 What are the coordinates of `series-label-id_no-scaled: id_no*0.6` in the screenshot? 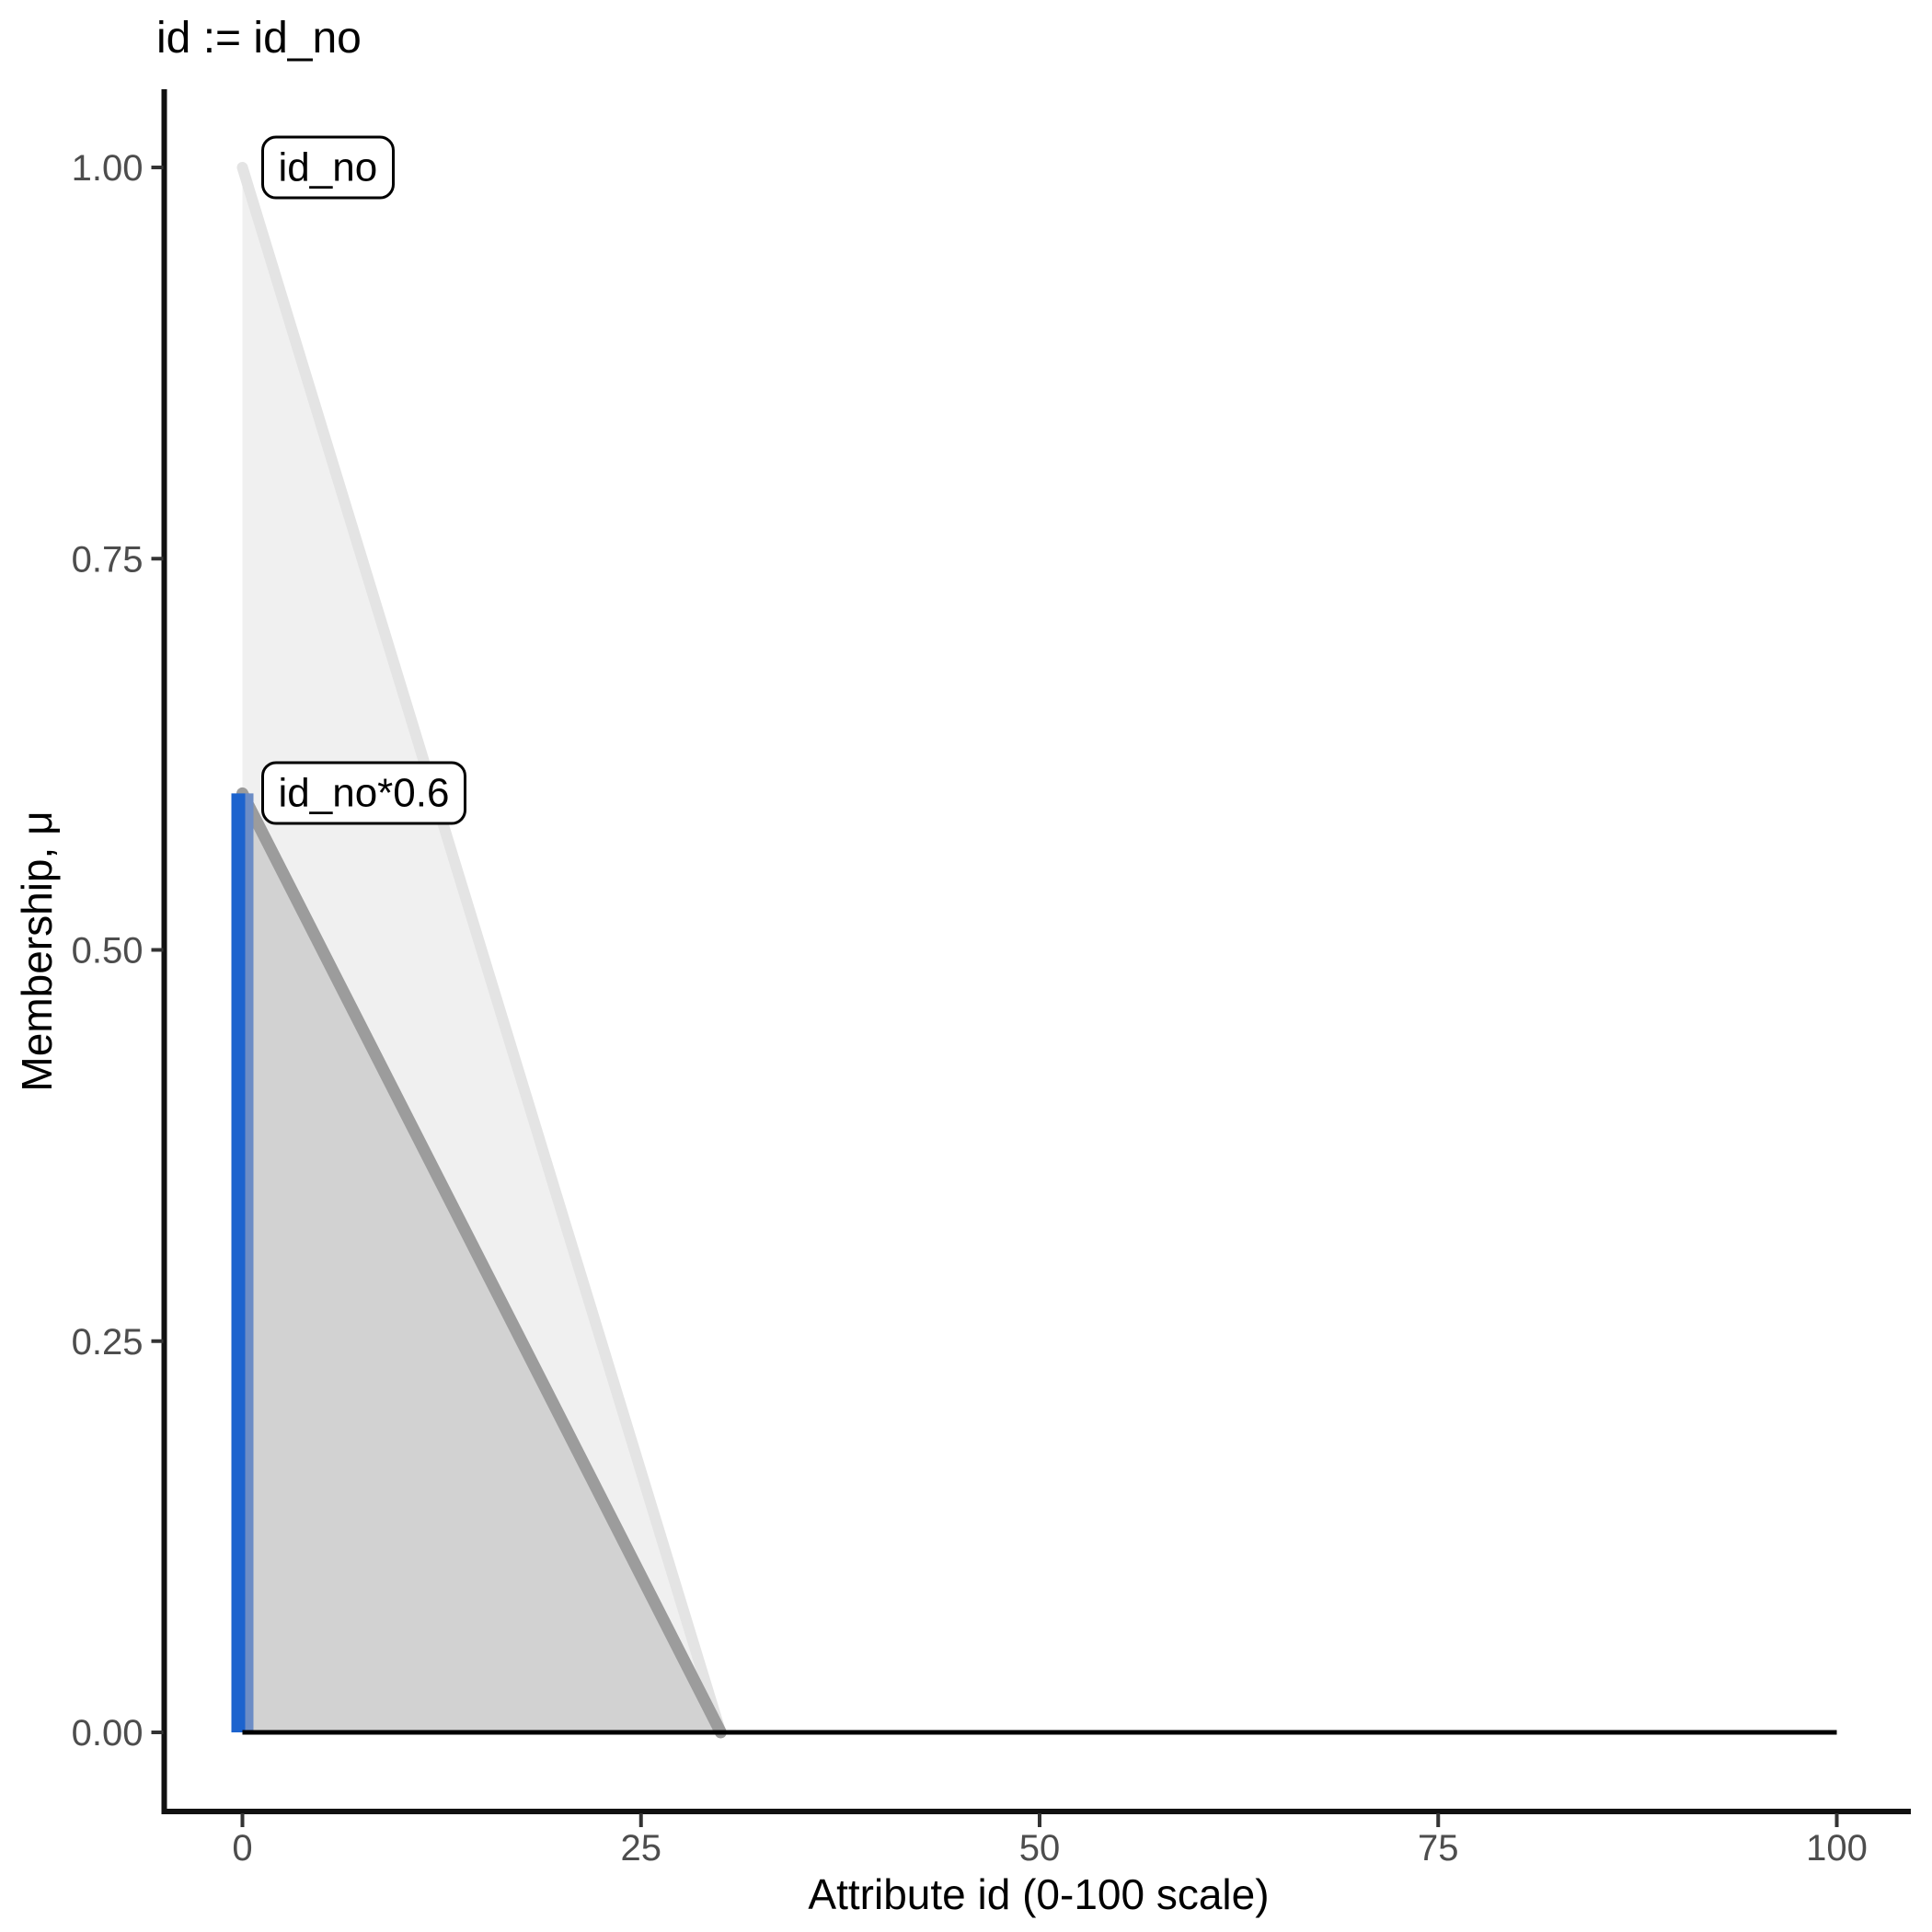 It's located at (363, 793).